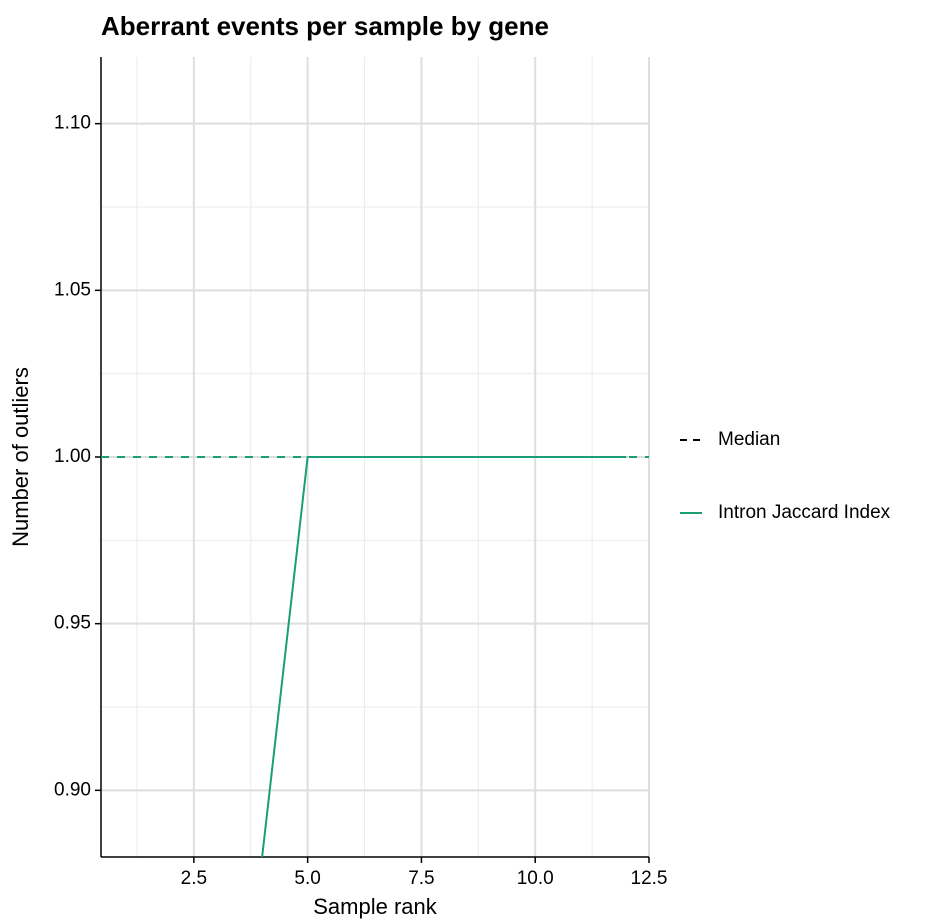  What do you see at coordinates (72, 789) in the screenshot?
I see `y-tick-label: 0.90` at bounding box center [72, 789].